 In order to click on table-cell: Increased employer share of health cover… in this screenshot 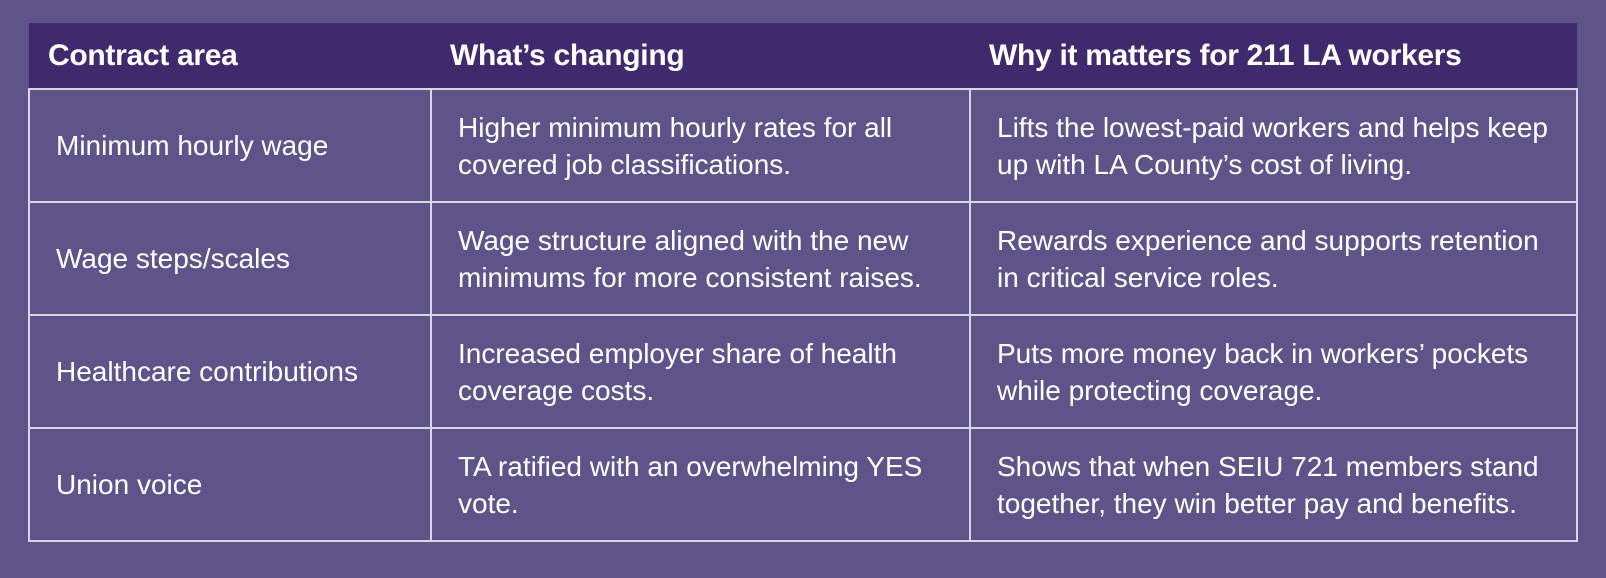, I will do `click(700, 371)`.